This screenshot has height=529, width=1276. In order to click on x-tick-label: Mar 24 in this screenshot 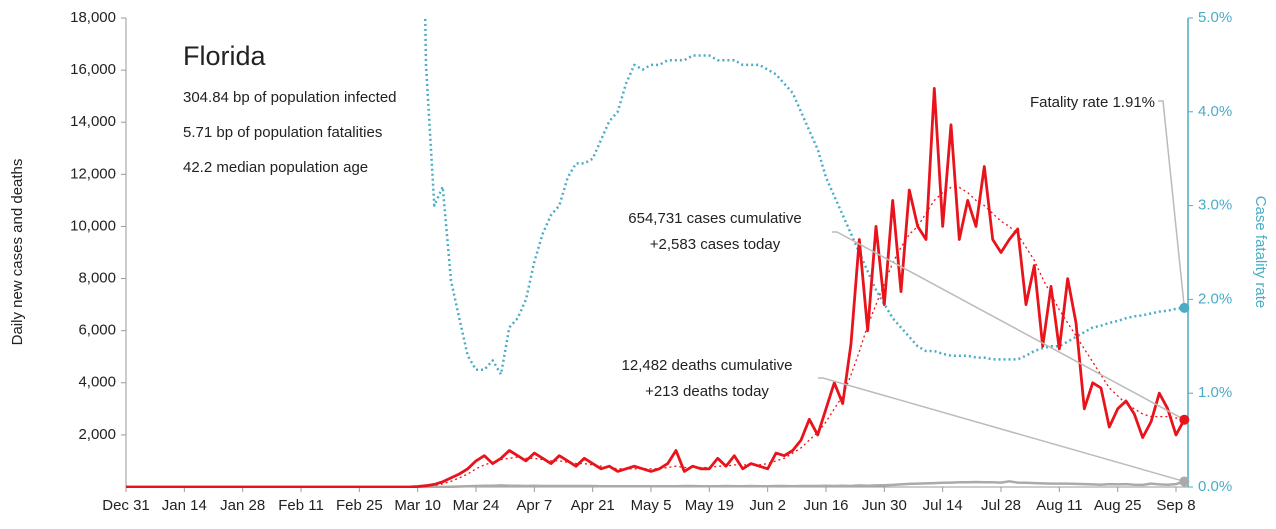, I will do `click(476, 505)`.